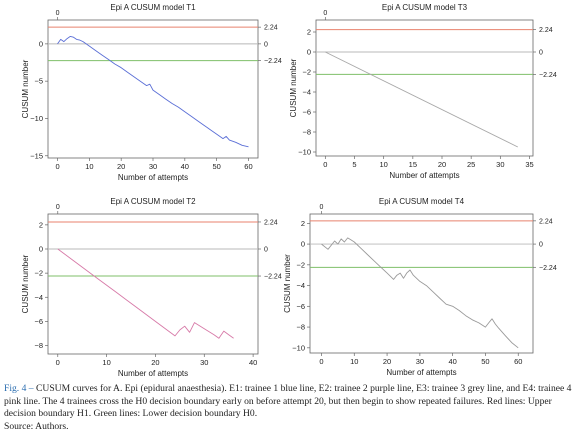  What do you see at coordinates (153, 201) in the screenshot?
I see `chart-title: Epi A CUSUM model T2` at bounding box center [153, 201].